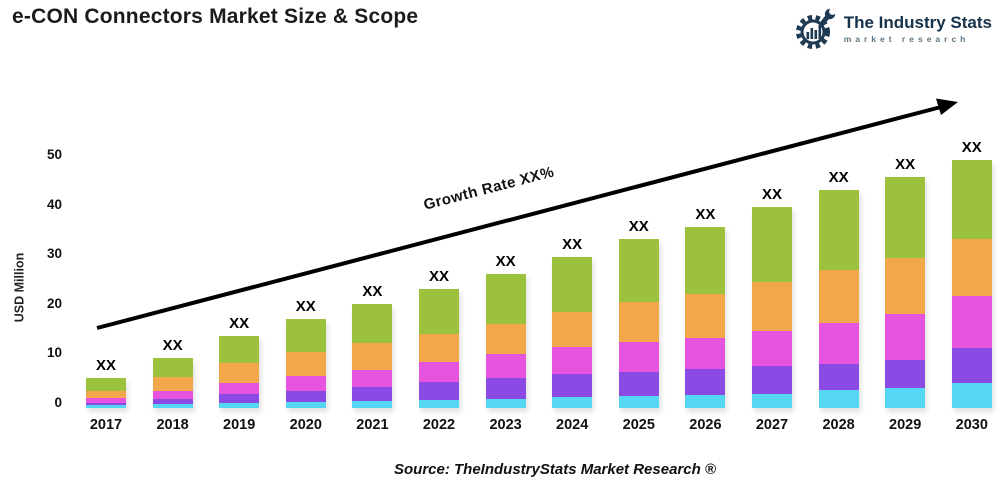 This screenshot has height=500, width=1000. I want to click on x-axis-label-2017: 2017, so click(106, 425).